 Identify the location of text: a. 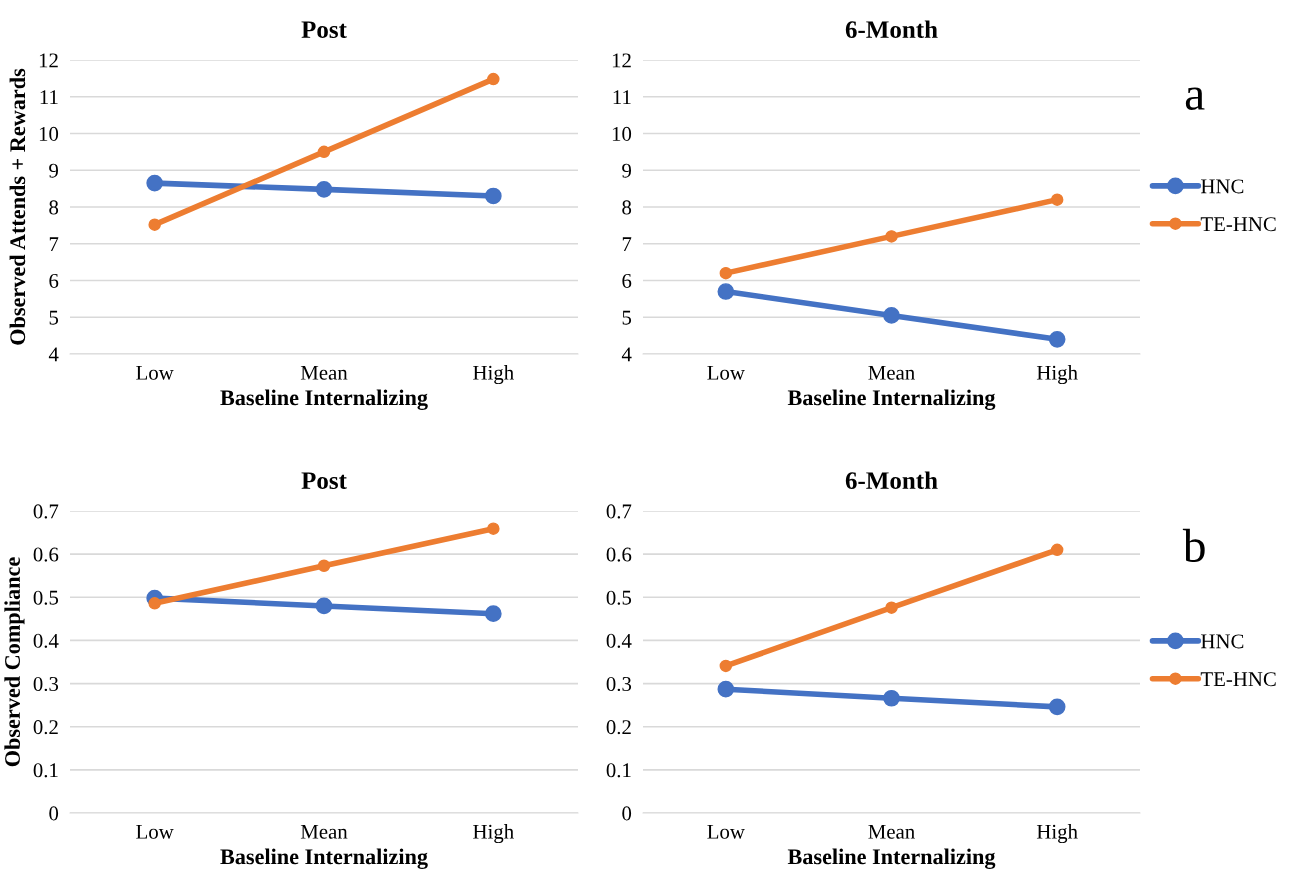
(1195, 99).